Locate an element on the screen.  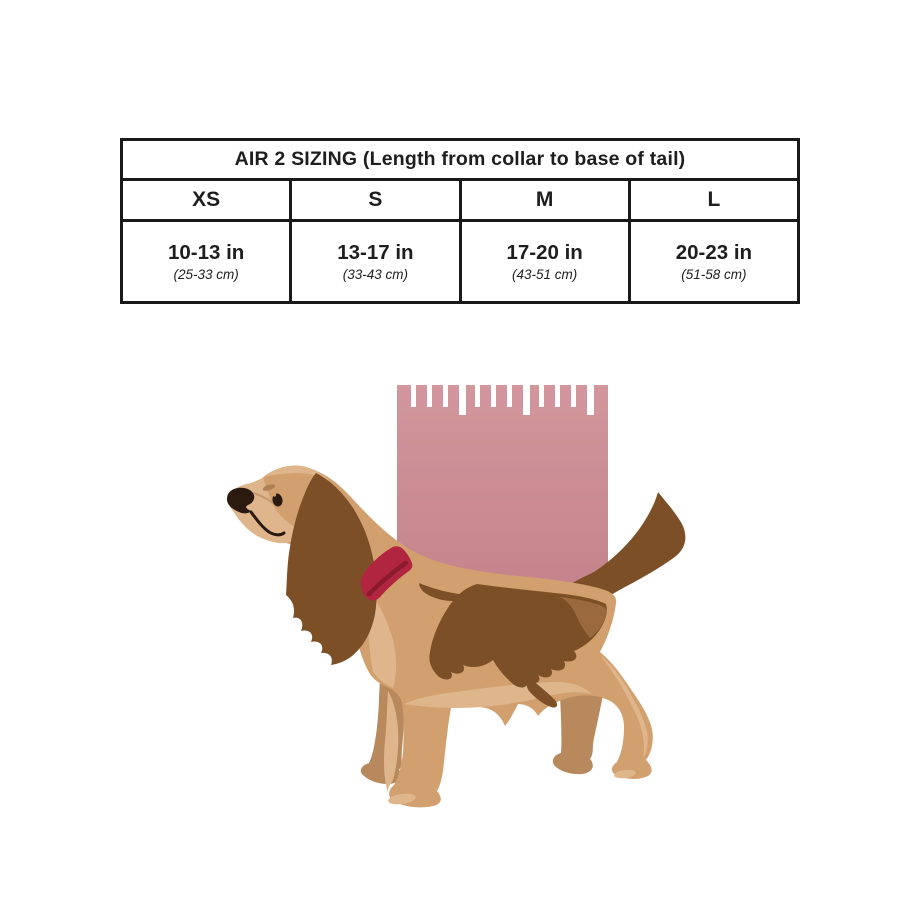
range-centimeters: (25-33 cm) is located at coordinates (206, 275).